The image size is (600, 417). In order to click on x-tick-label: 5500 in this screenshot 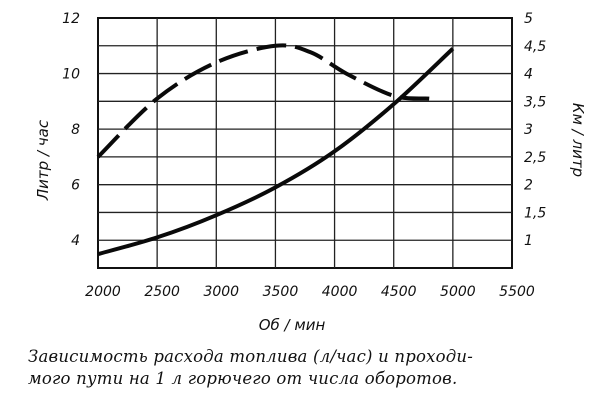, I will do `click(517, 292)`.